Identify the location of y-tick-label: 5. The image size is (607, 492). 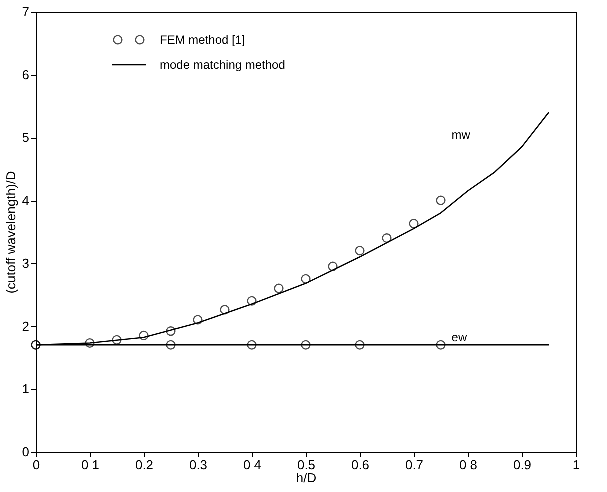
(26, 138).